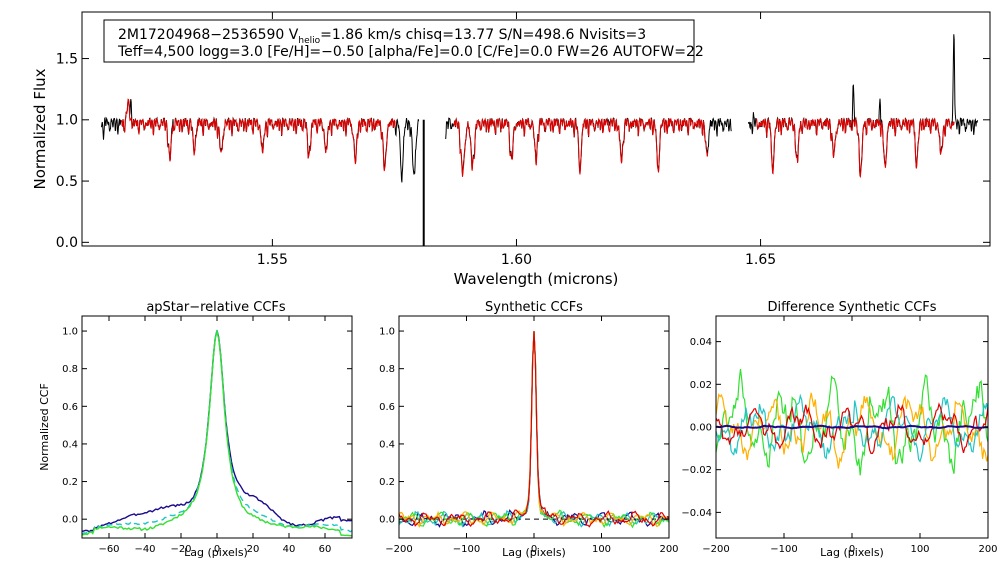  I want to click on difference-ccf-x-tick-label: 0, so click(852, 549).